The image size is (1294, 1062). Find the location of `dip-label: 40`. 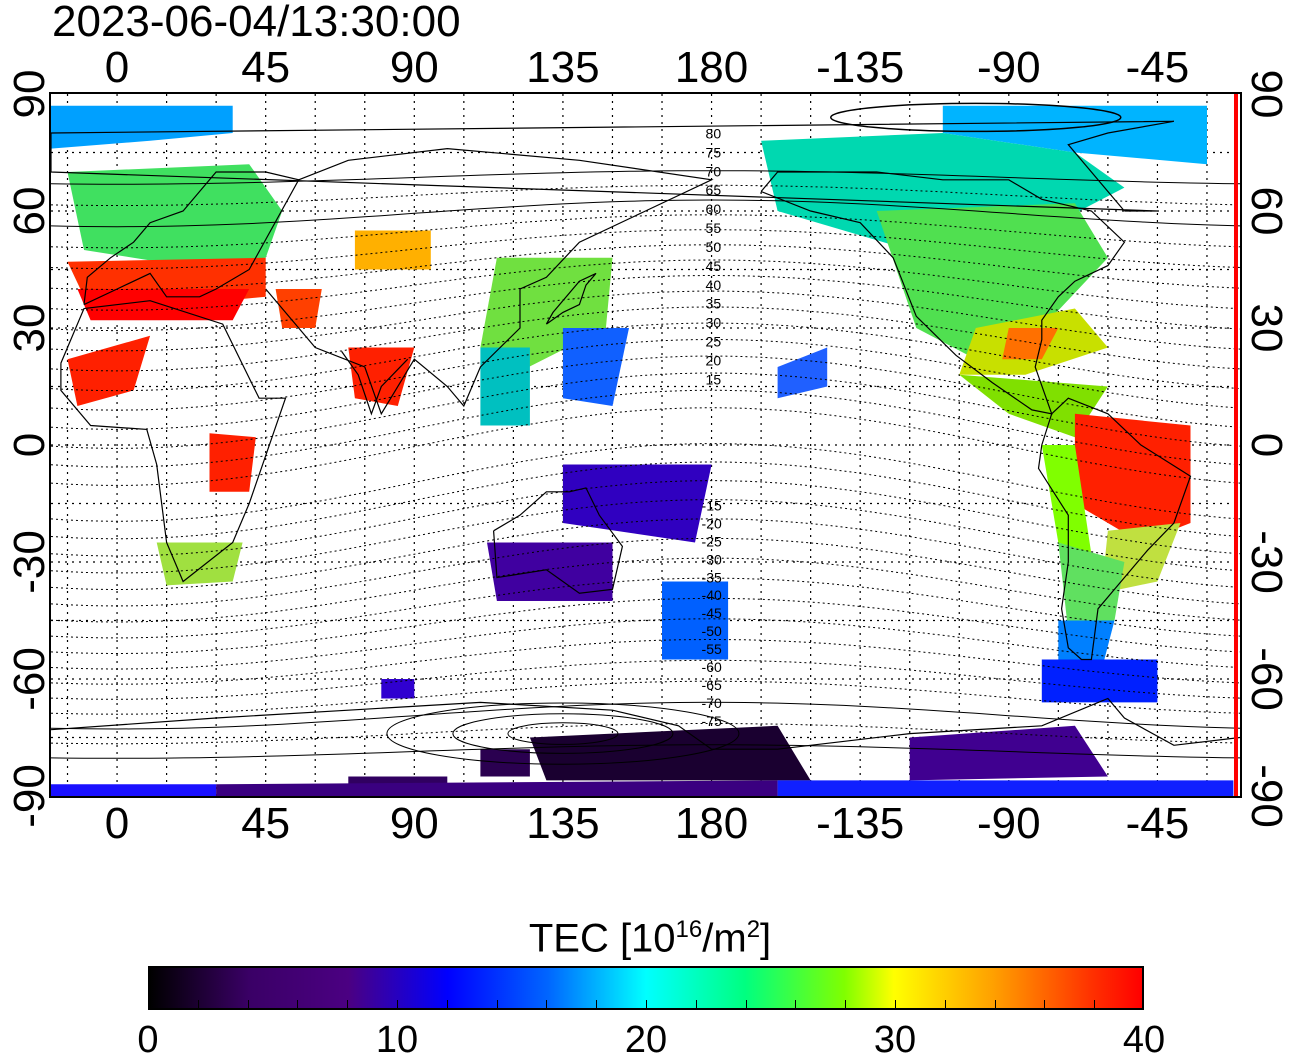

dip-label: 40 is located at coordinates (714, 285).